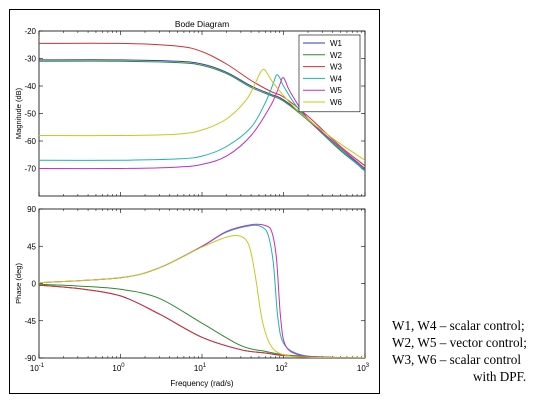 This screenshot has width=550, height=403. What do you see at coordinates (30, 31) in the screenshot?
I see `y-tick-label: -20` at bounding box center [30, 31].